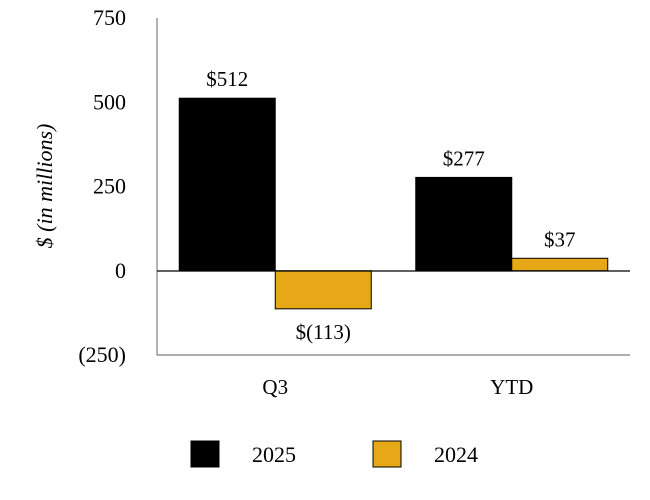 The width and height of the screenshot is (650, 500). Describe the element at coordinates (397, 387) in the screenshot. I see `x-axis-ticks: Q3 YTD` at that location.